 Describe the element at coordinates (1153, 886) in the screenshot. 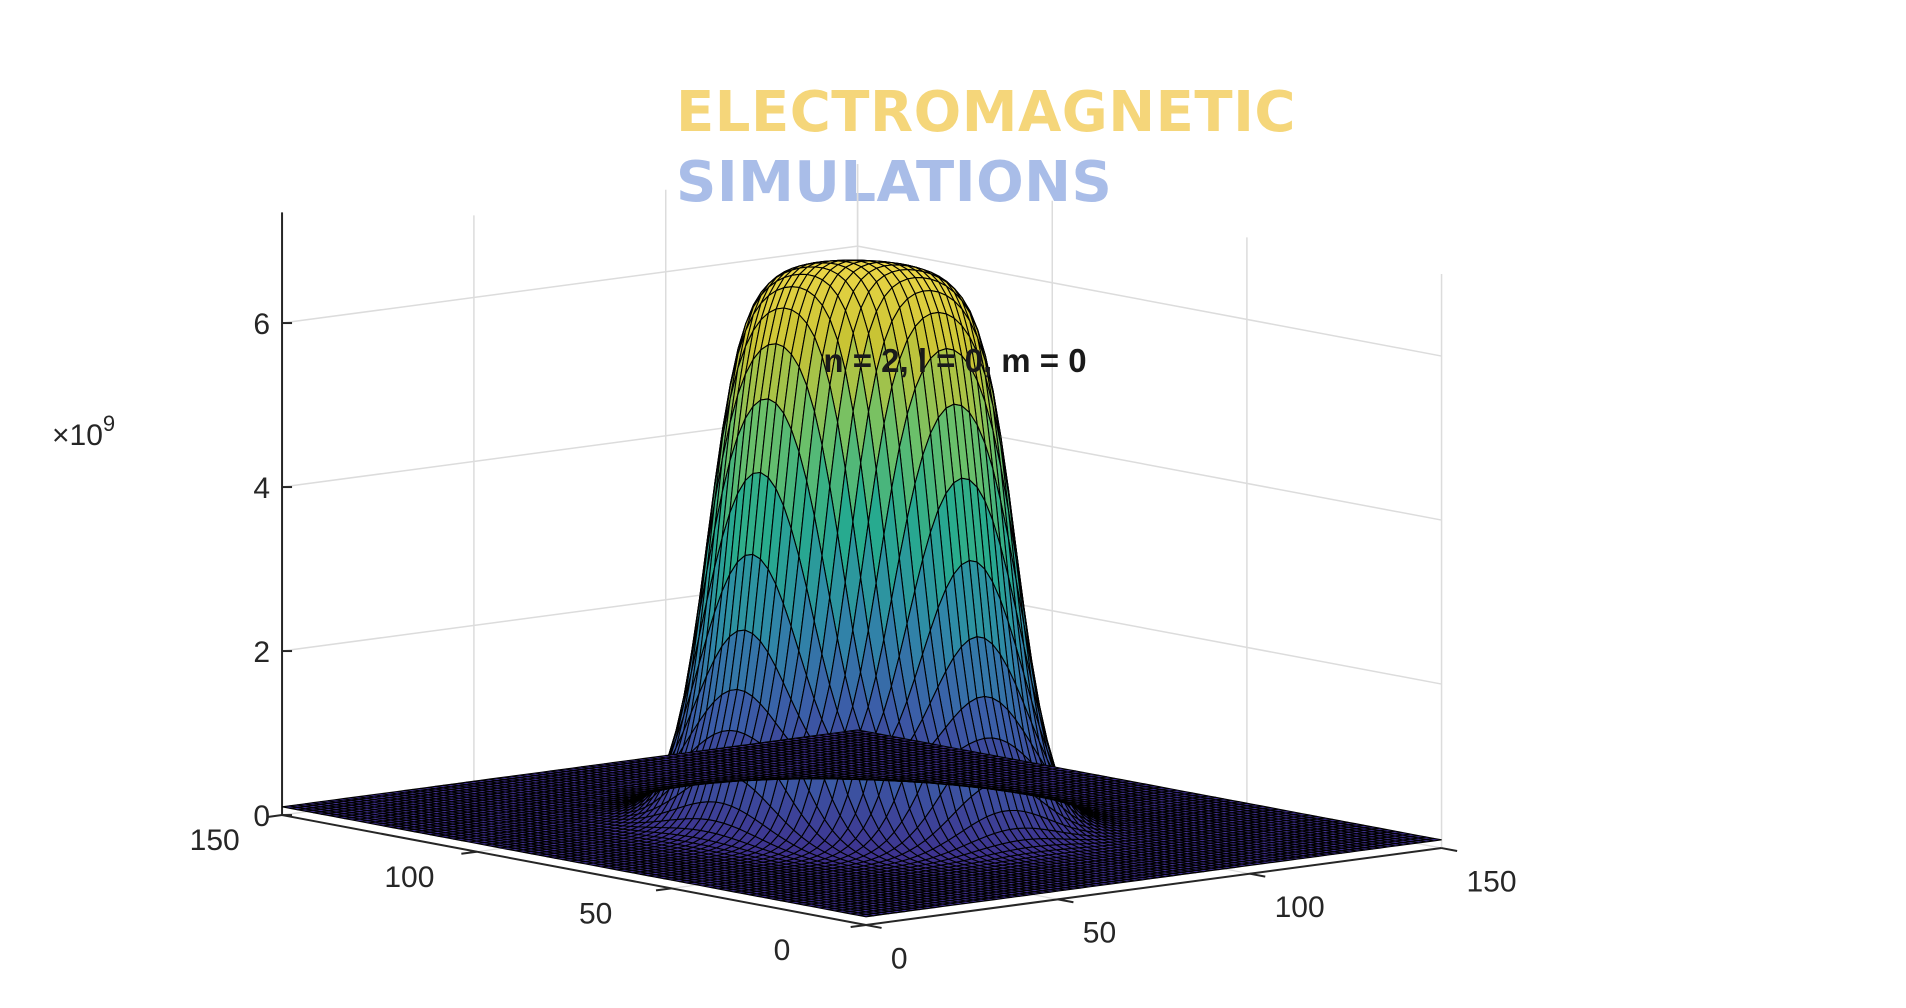

I see `x-axis-line` at that location.